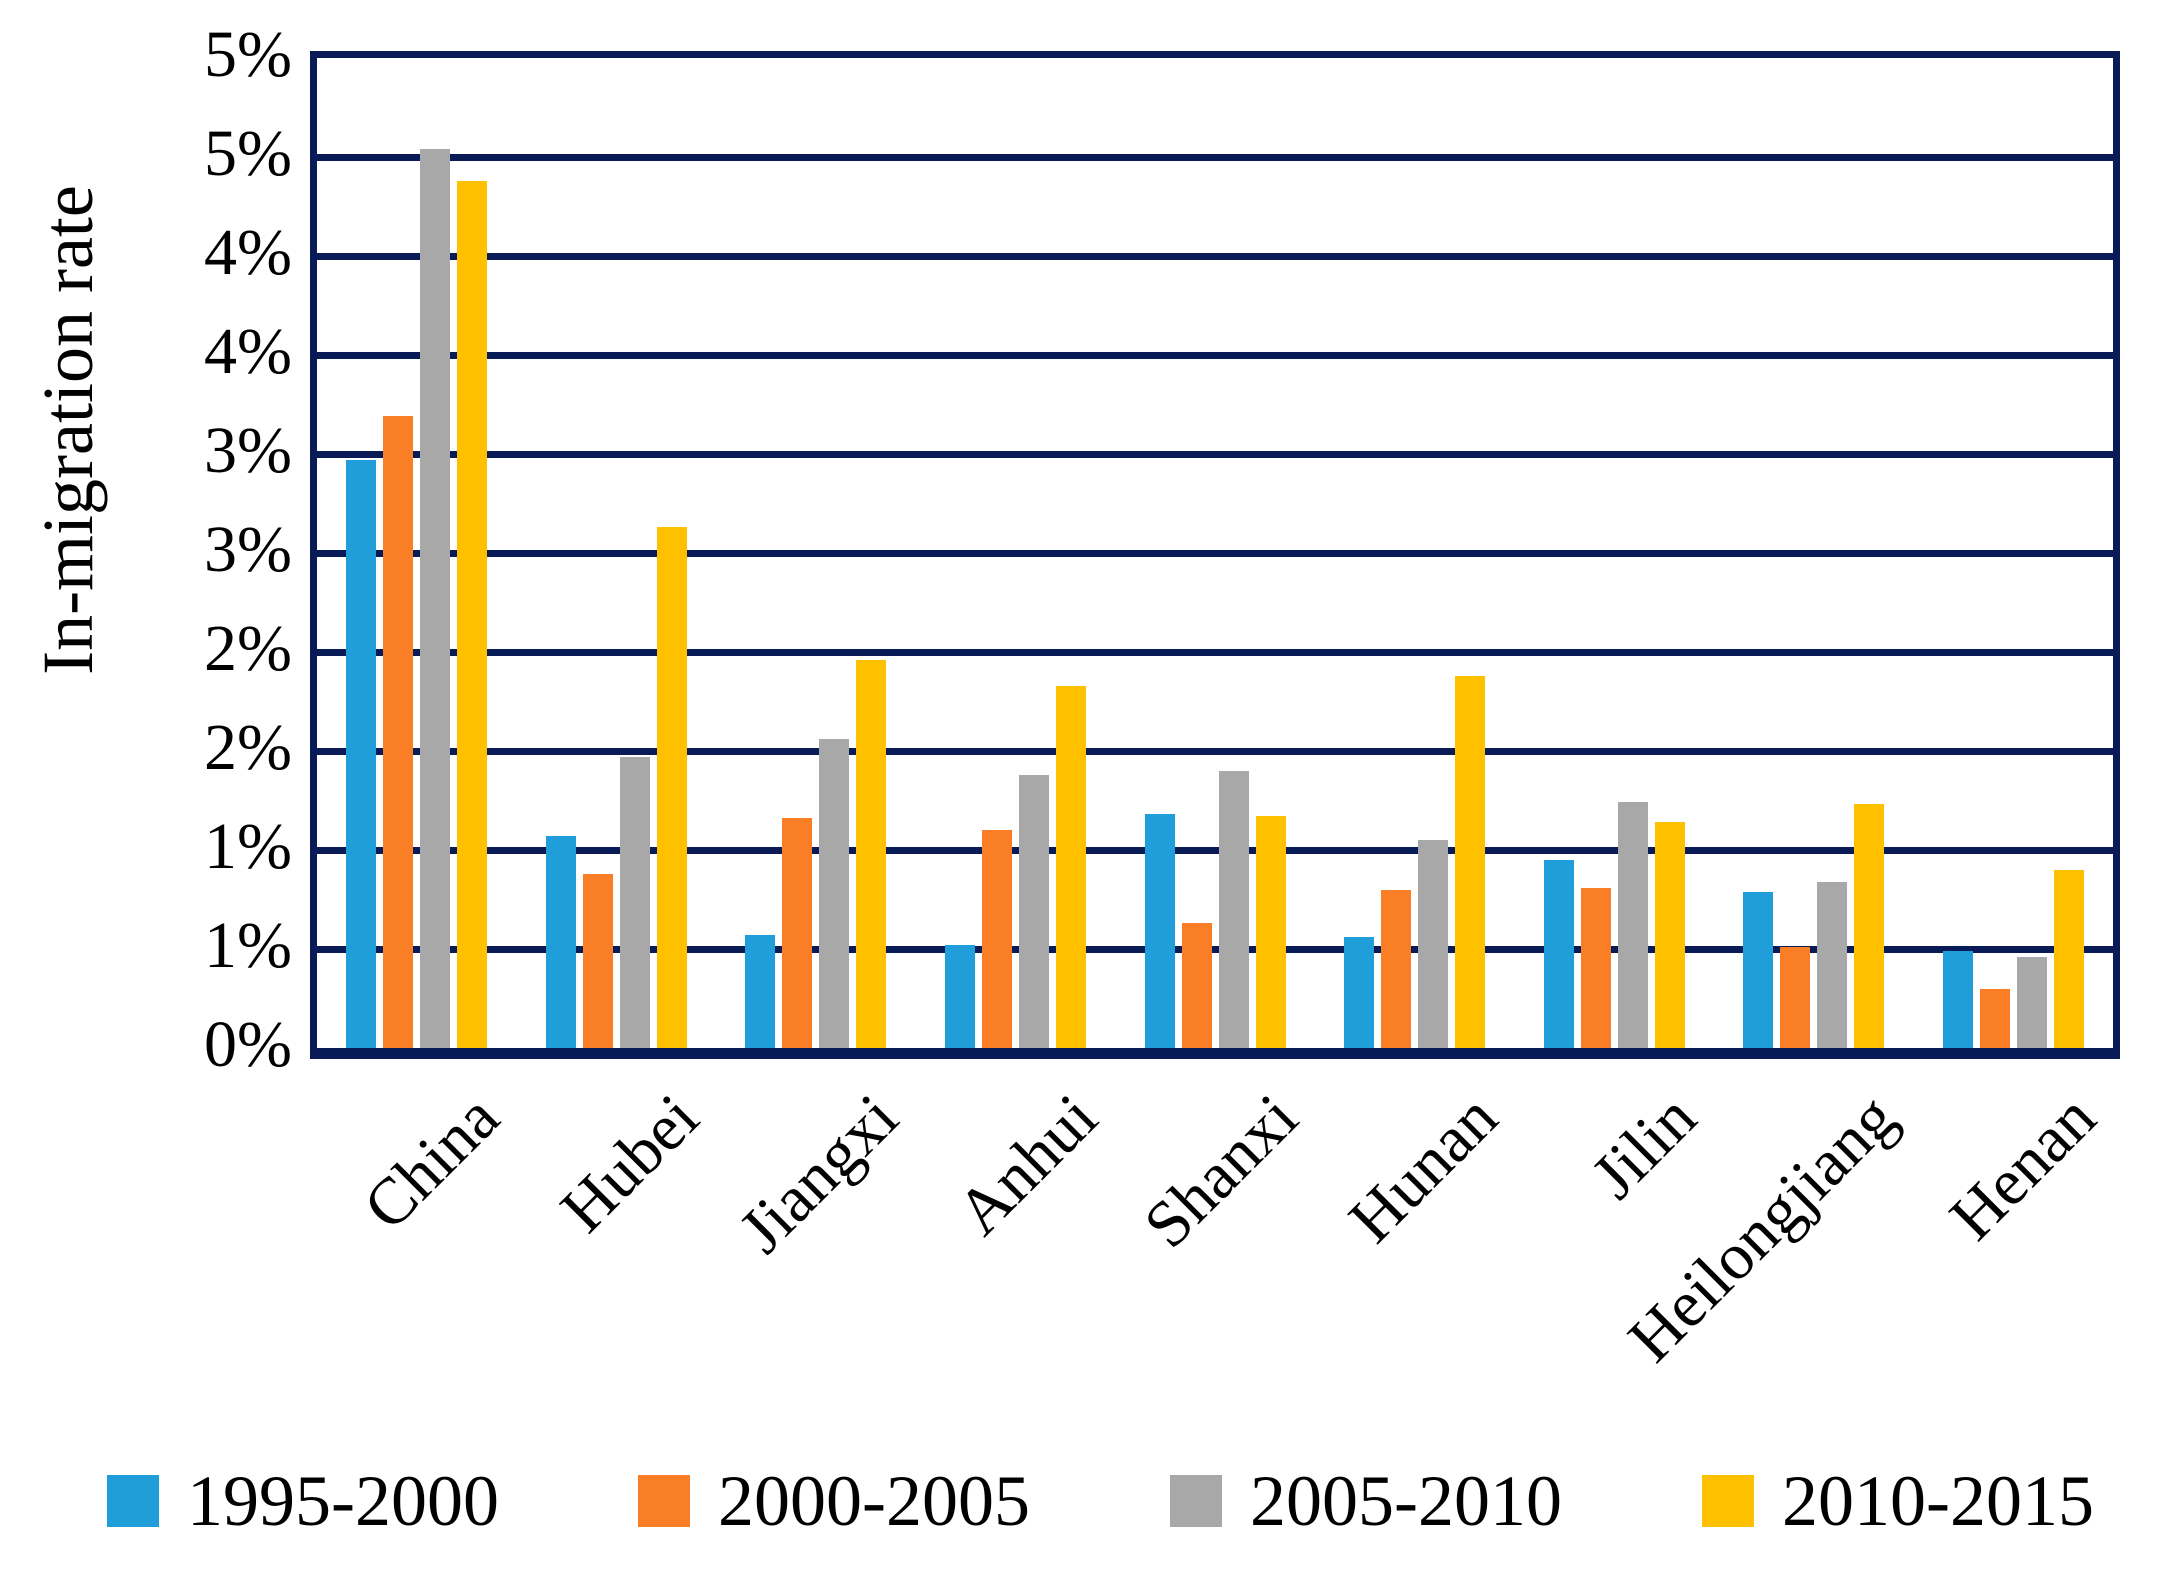 This screenshot has width=2162, height=1572. Describe the element at coordinates (1270, 932) in the screenshot. I see `bar-2010-2015-shanxi` at that location.